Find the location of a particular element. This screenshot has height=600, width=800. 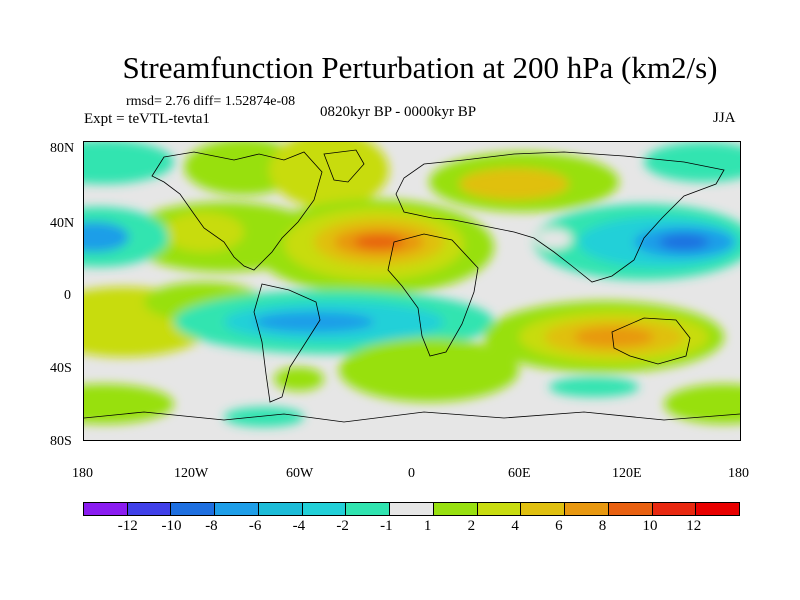

colorbar-tick-label: -1 is located at coordinates (386, 526).